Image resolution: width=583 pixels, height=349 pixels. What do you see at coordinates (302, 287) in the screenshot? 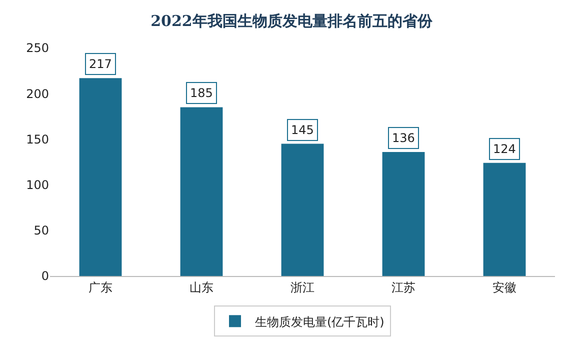
I see `x-tick-label: 浙江` at bounding box center [302, 287].